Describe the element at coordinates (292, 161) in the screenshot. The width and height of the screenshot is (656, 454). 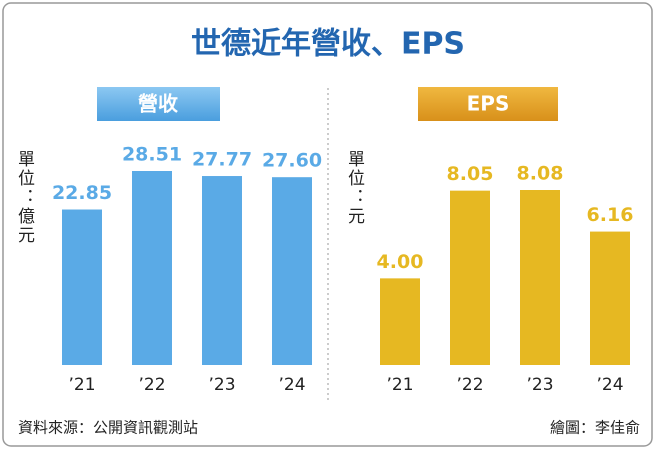
I see `value-label: 27.60` at that location.